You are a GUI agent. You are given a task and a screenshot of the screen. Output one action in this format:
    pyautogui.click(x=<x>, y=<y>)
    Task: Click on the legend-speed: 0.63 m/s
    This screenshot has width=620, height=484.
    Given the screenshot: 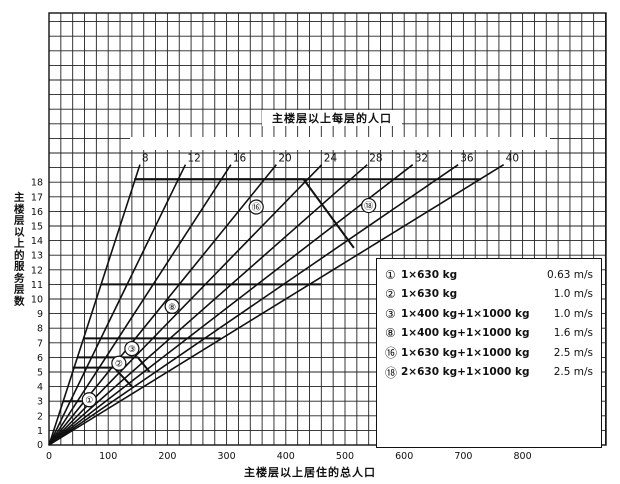 What is the action you would take?
    pyautogui.click(x=570, y=274)
    